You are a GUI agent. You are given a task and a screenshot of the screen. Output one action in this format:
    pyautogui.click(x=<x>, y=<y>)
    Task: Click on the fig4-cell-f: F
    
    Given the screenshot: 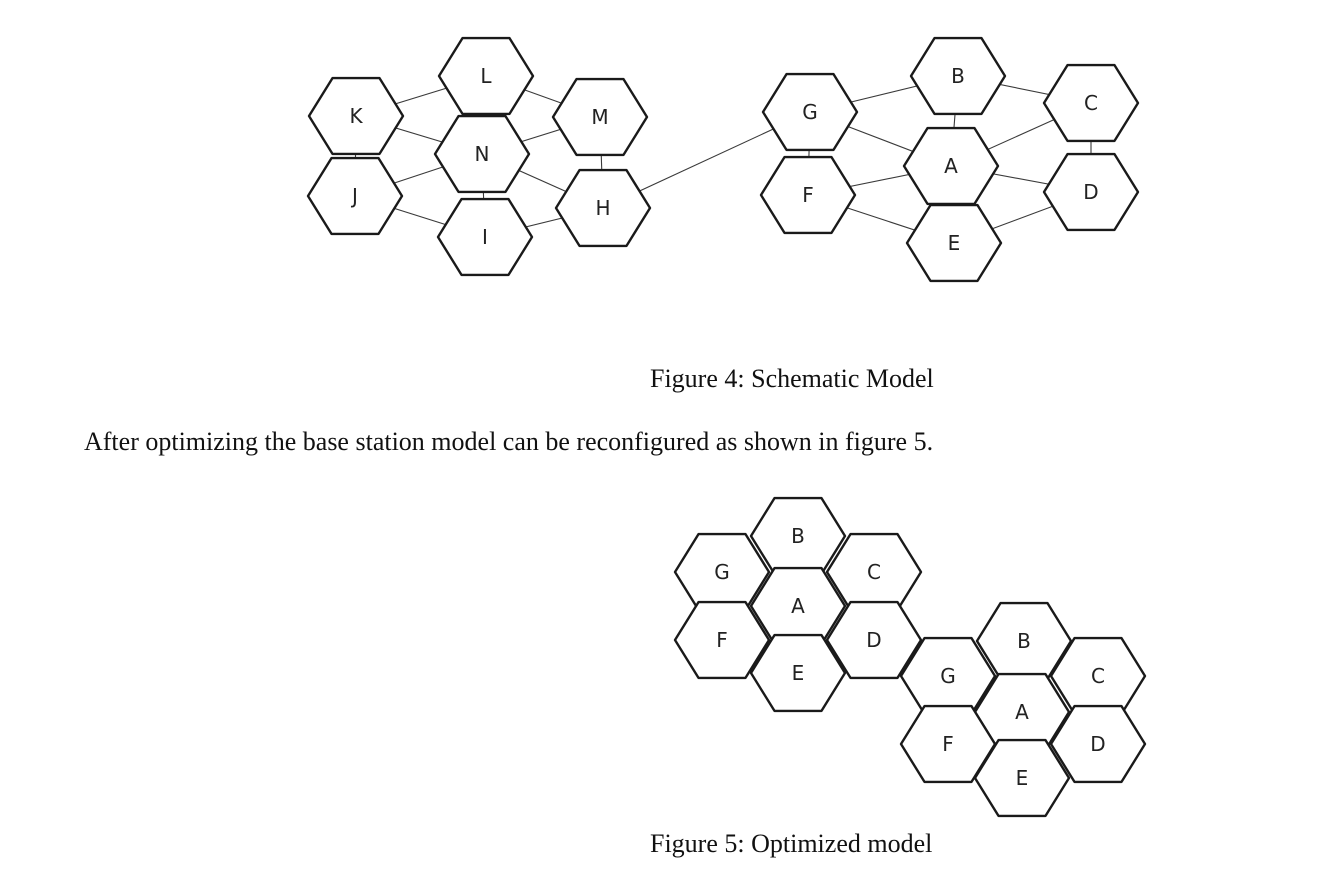 What is the action you would take?
    pyautogui.click(x=808, y=195)
    